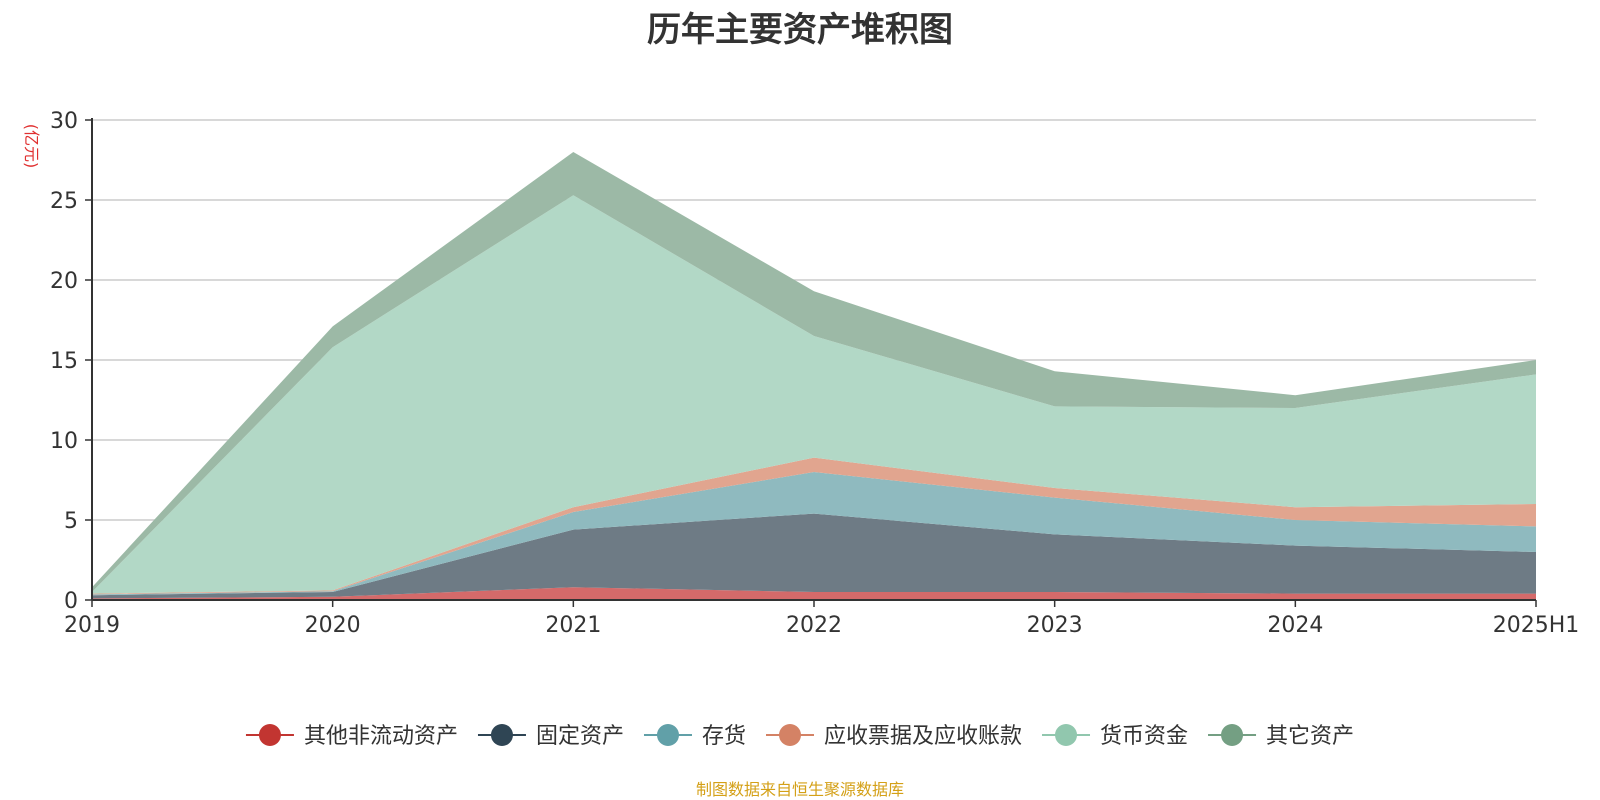  What do you see at coordinates (64, 281) in the screenshot?
I see `y-tick-label: 20` at bounding box center [64, 281].